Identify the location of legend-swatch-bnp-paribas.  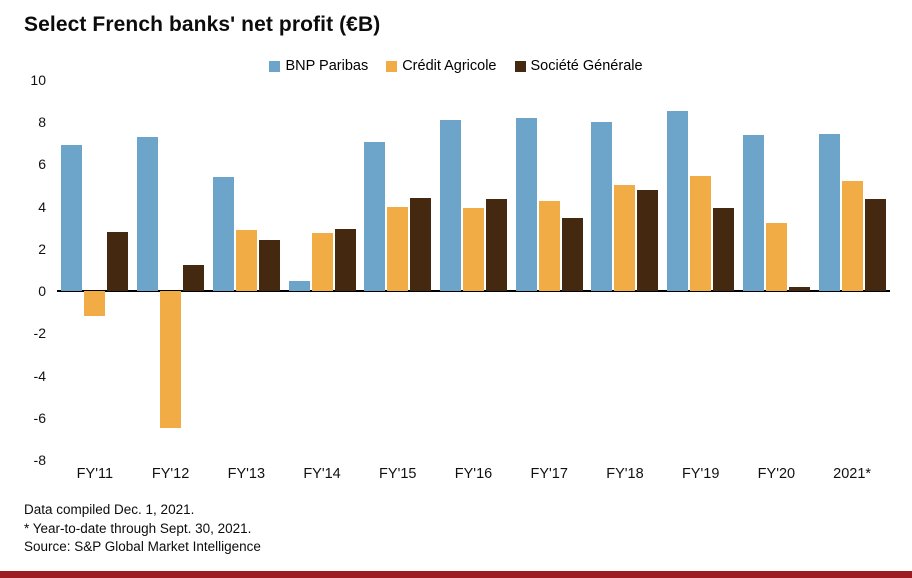
(275, 66).